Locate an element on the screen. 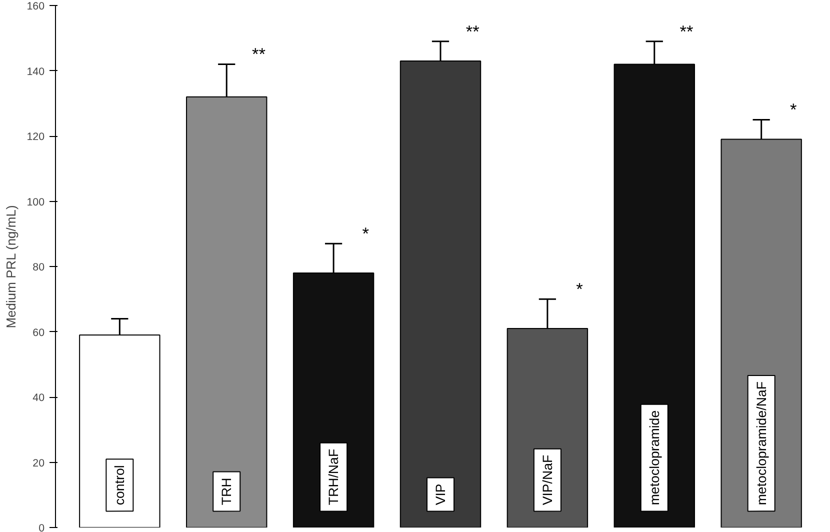 The height and width of the screenshot is (532, 830). y-tick-label: 60 is located at coordinates (38, 332).